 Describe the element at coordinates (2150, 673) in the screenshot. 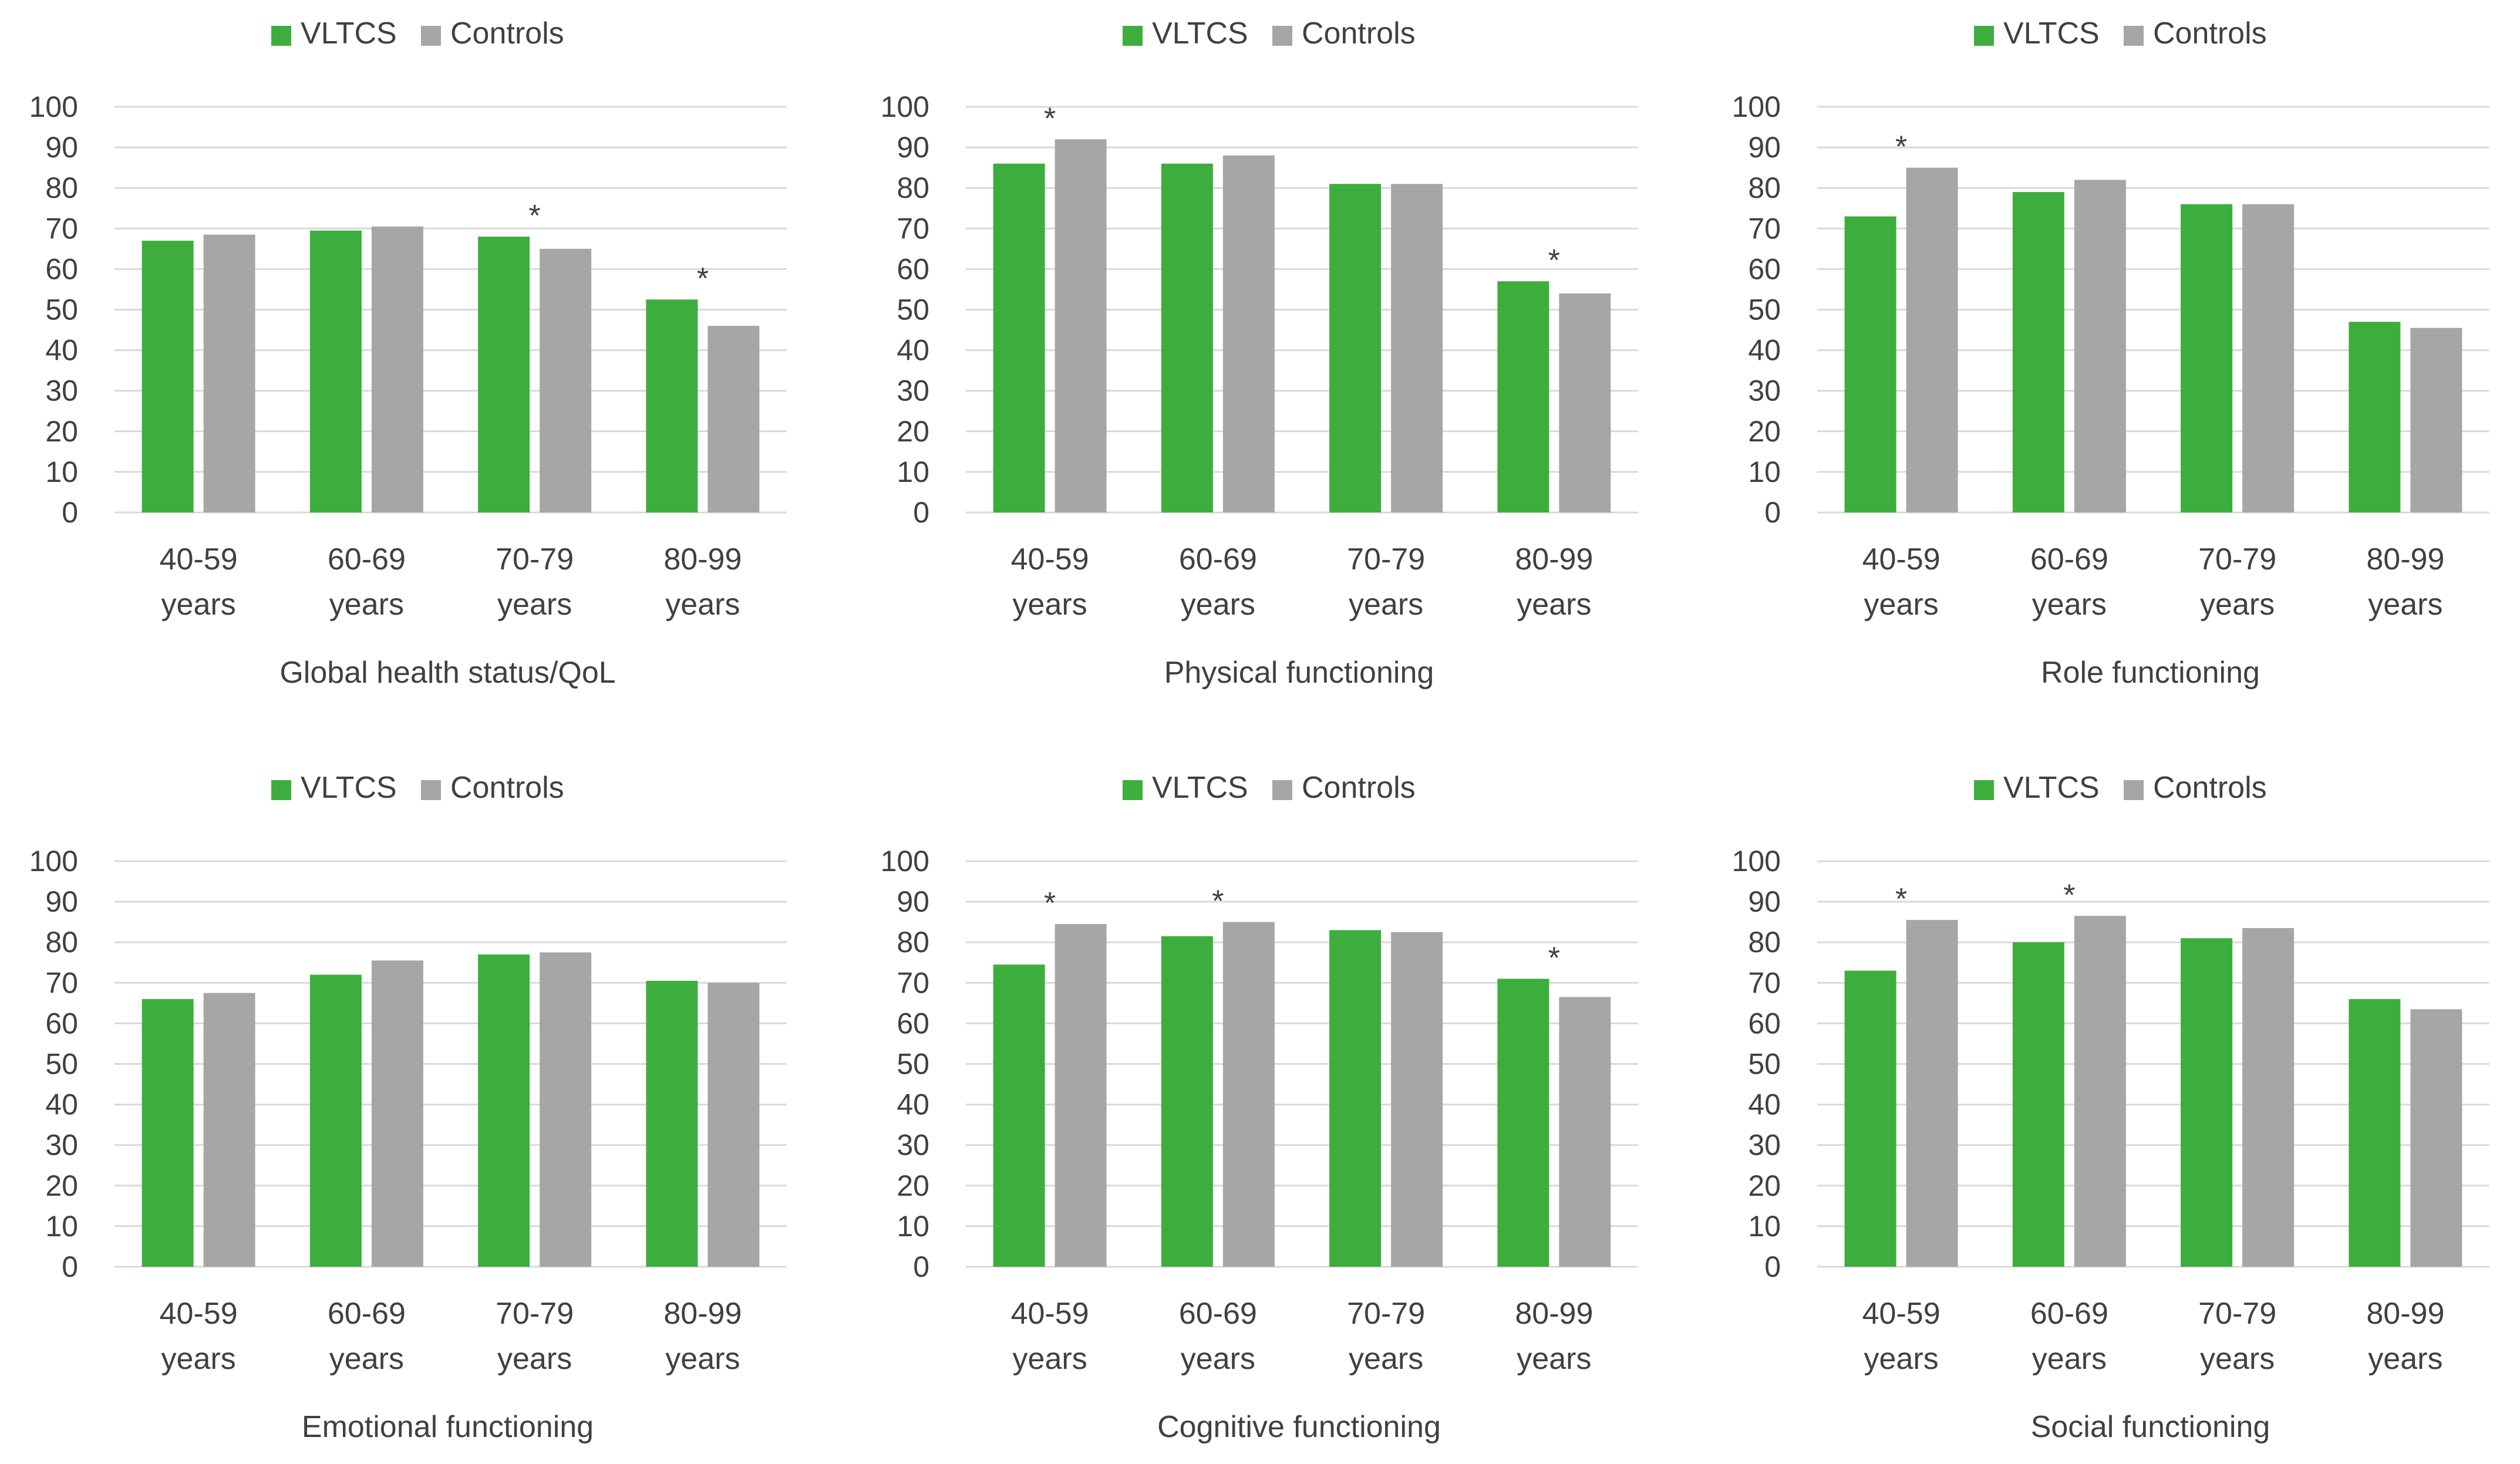

I see `chart-title: Role functioning` at that location.